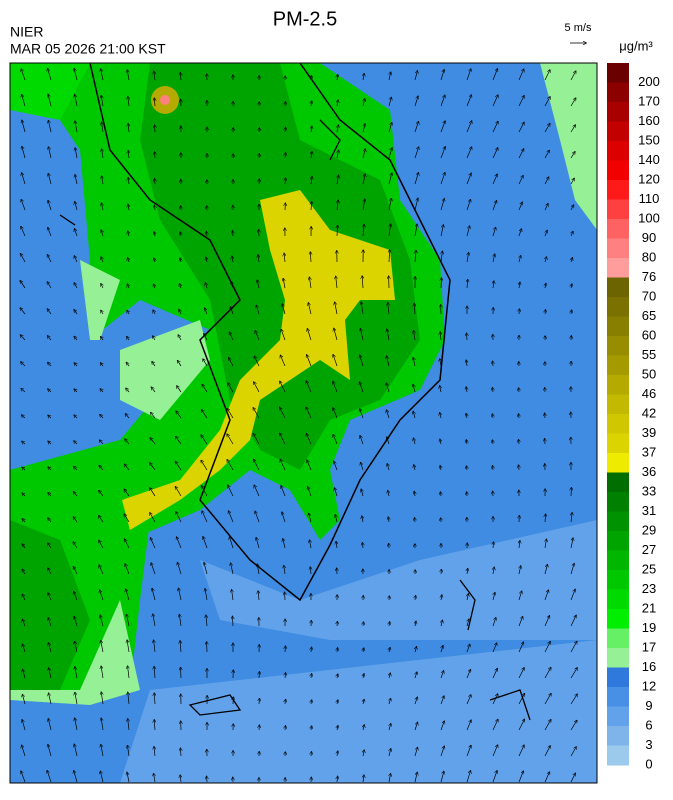 The height and width of the screenshot is (800, 673). What do you see at coordinates (649, 646) in the screenshot?
I see `colorbar-label: 17` at bounding box center [649, 646].